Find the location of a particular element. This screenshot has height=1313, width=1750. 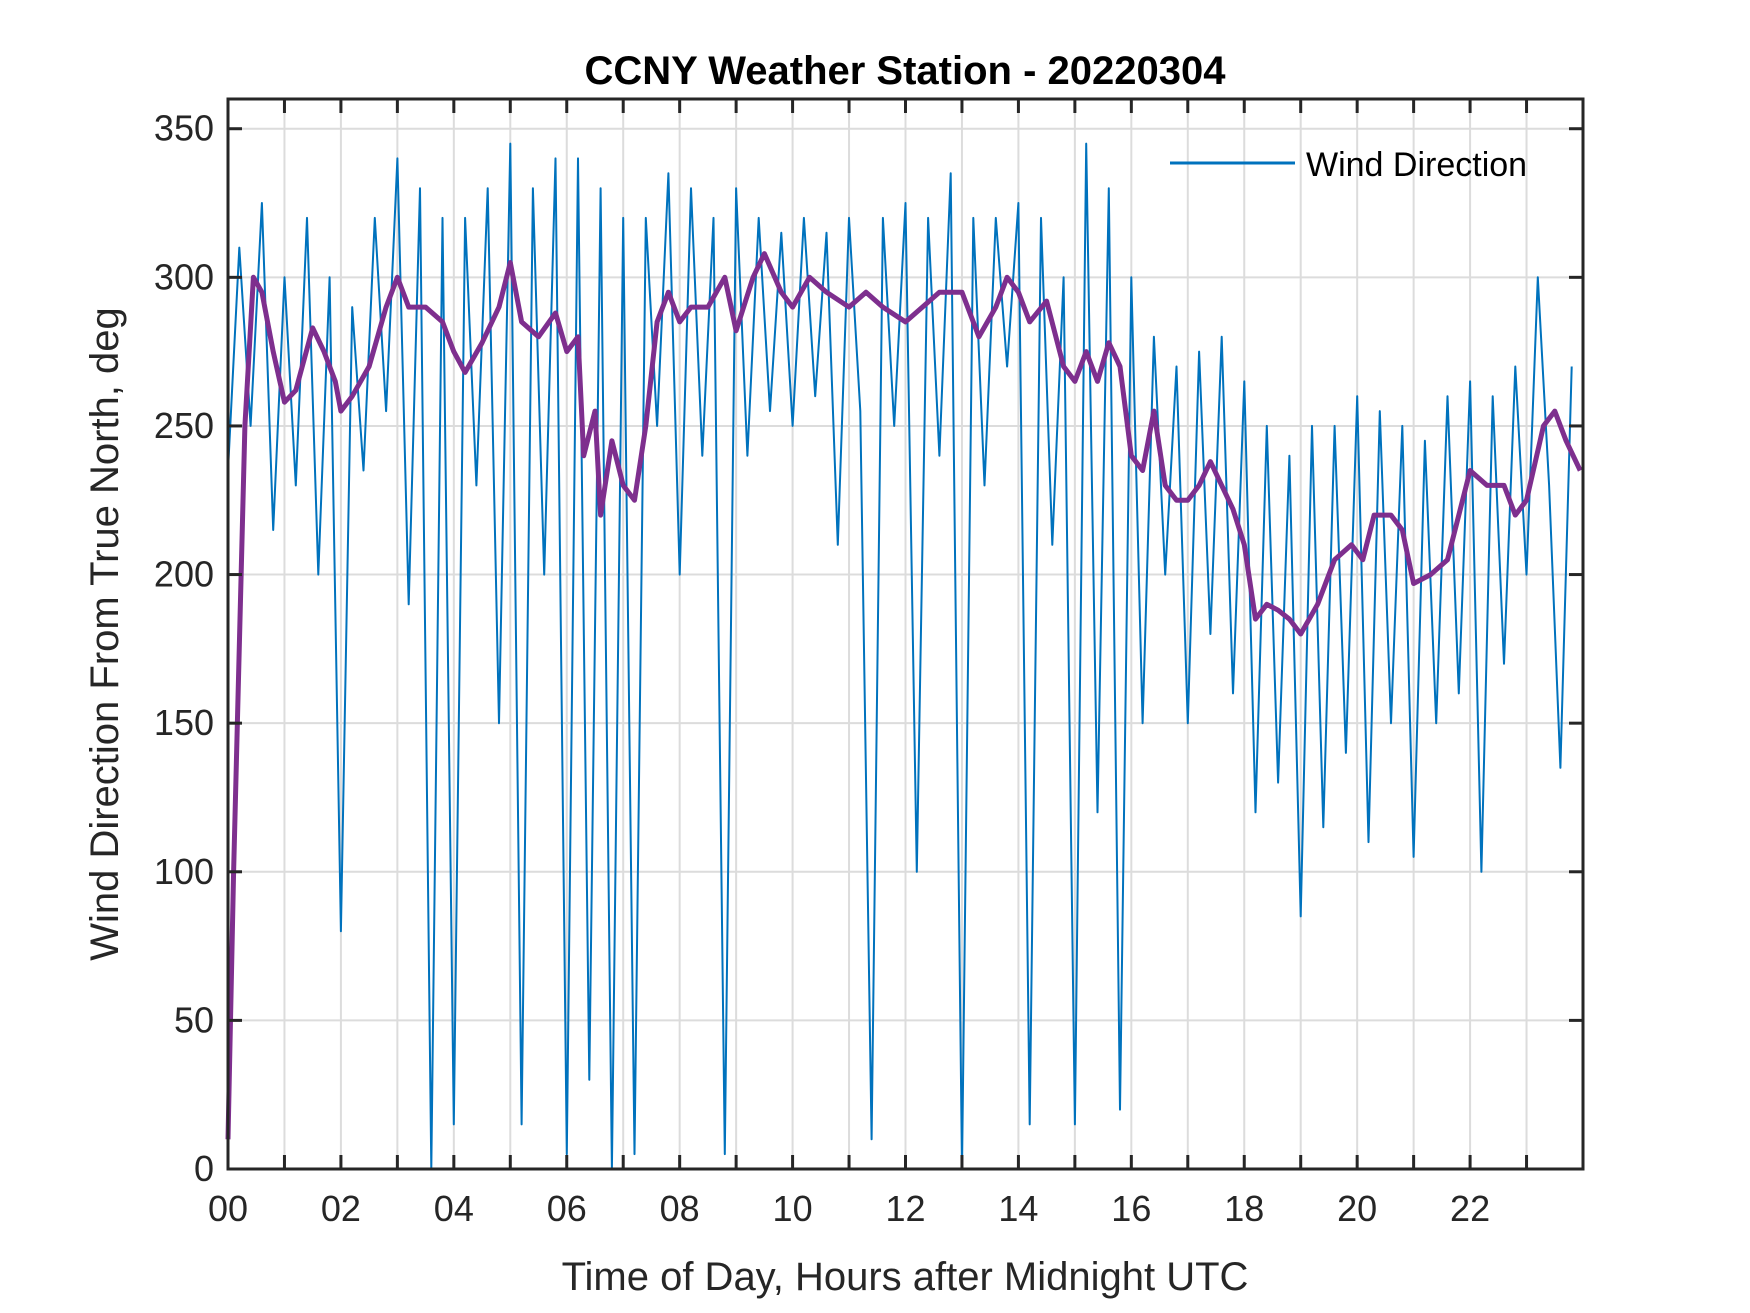

y-tick-label: 100 is located at coordinates (184, 871).